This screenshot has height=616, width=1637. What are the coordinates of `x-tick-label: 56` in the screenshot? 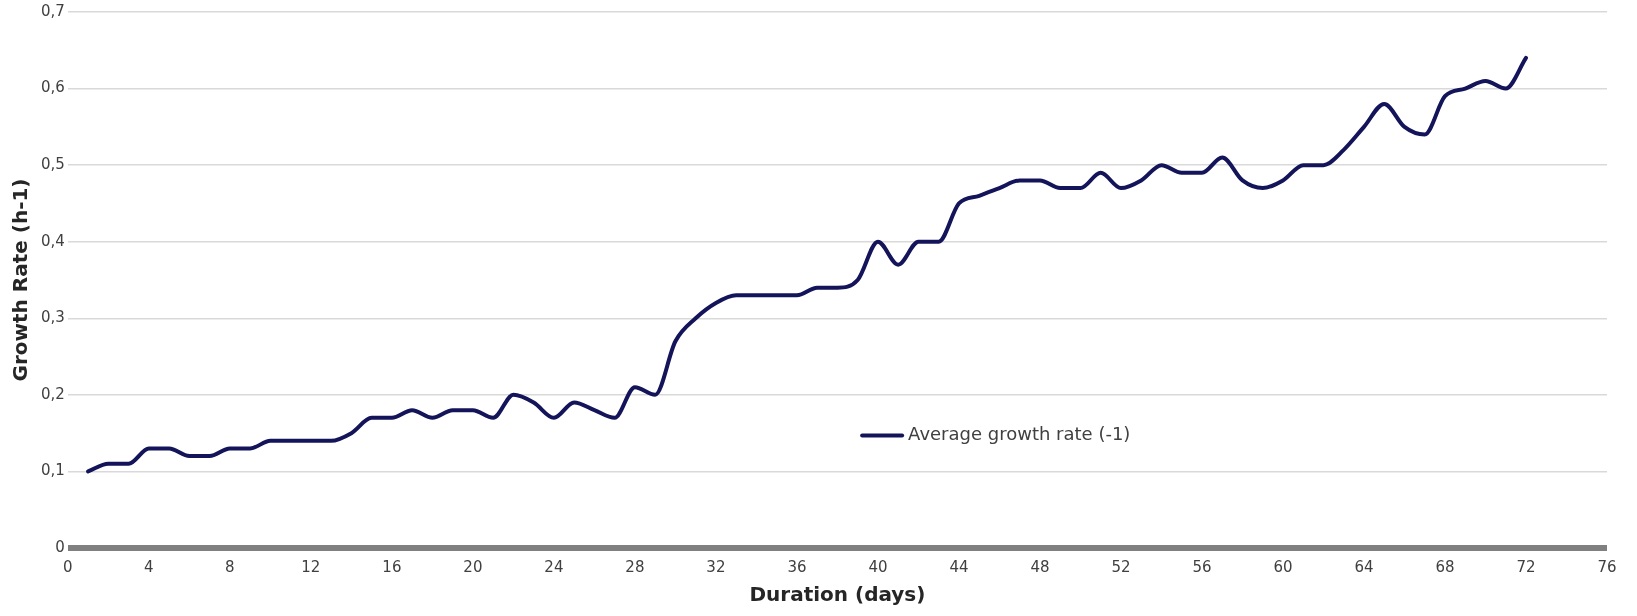 It's located at (1202, 566).